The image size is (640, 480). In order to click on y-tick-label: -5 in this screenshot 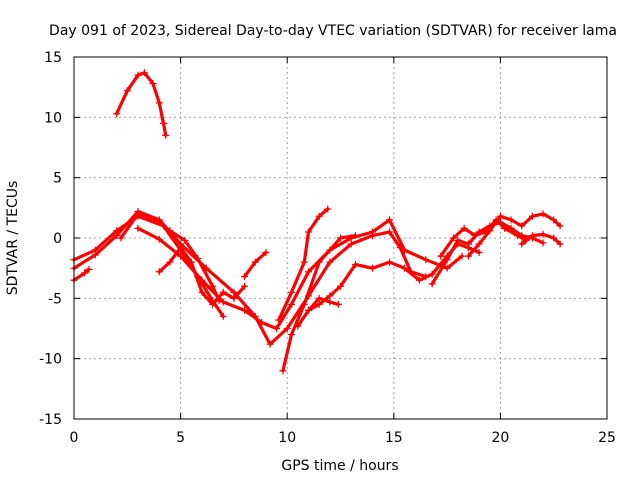, I will do `click(55, 299)`.